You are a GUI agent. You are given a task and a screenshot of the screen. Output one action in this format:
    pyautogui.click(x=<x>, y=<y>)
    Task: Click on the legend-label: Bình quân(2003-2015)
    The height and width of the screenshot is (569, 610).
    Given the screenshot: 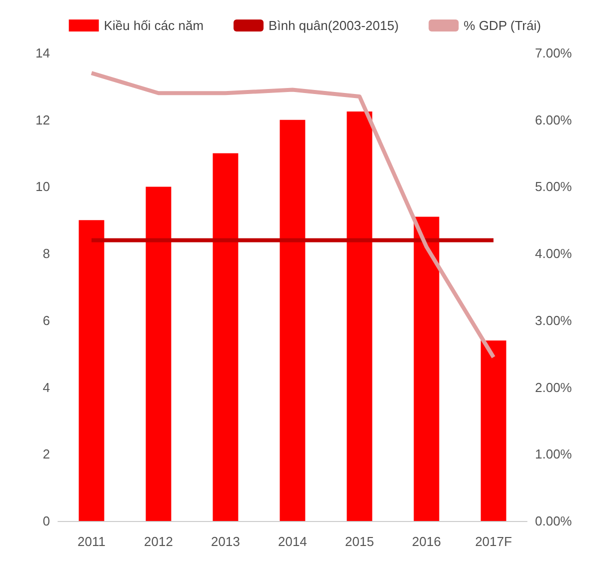 What is the action you would take?
    pyautogui.click(x=333, y=25)
    